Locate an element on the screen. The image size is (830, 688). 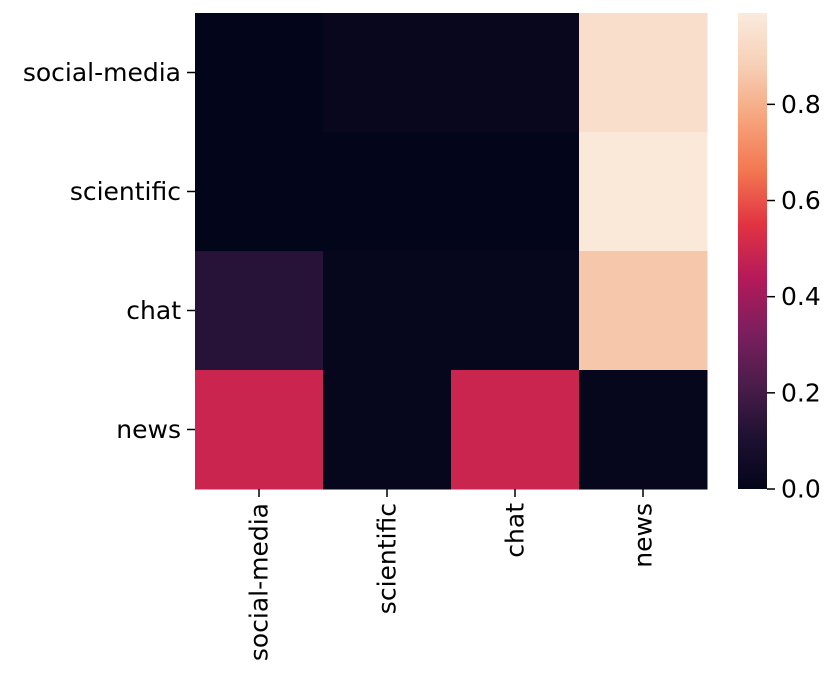
x-tick-label: chat is located at coordinates (515, 530).